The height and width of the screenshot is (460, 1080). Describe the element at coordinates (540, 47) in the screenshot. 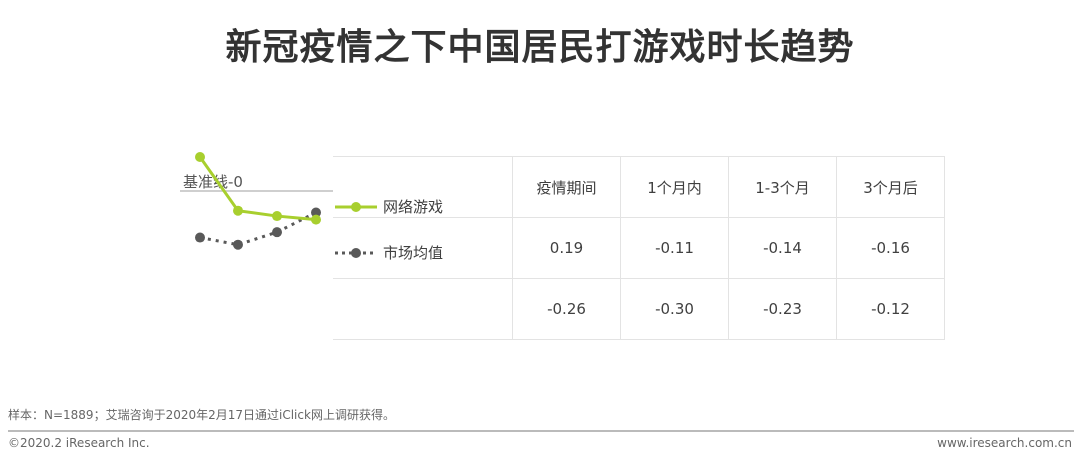

I see `page-title: 新冠疫情之下中国居民打游戏时长趋势` at that location.